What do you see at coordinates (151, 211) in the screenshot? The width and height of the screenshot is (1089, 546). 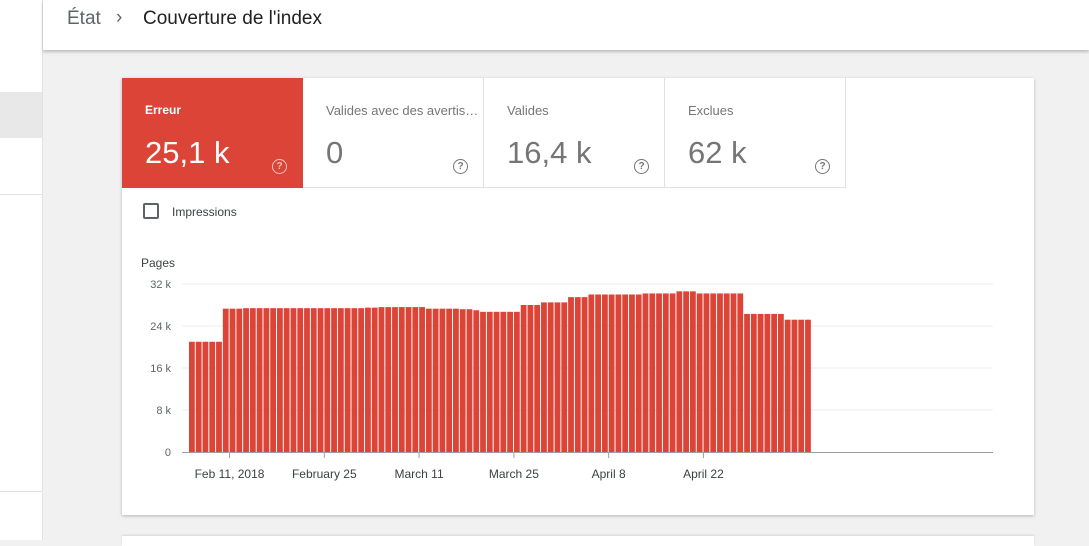 I see `impressions-checkbox` at bounding box center [151, 211].